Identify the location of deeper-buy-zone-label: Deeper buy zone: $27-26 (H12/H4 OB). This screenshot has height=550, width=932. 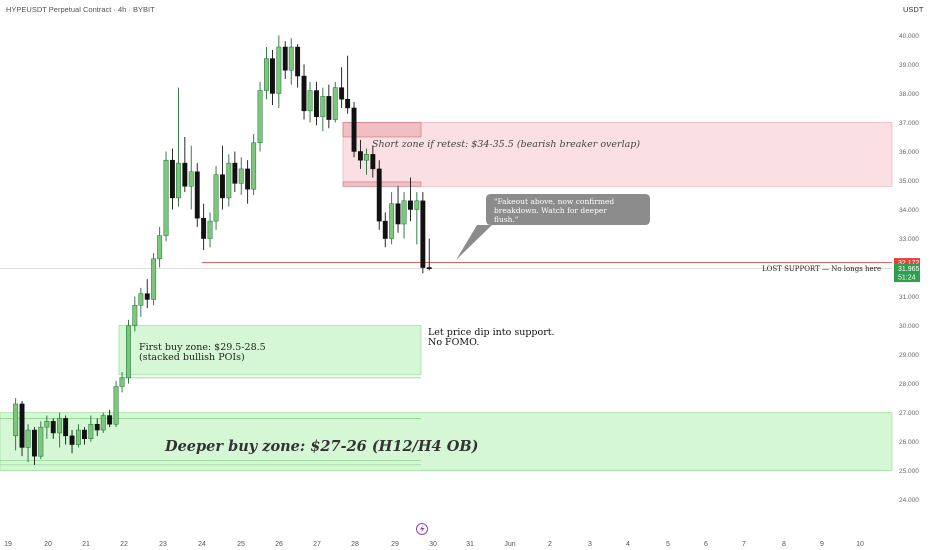
(321, 446).